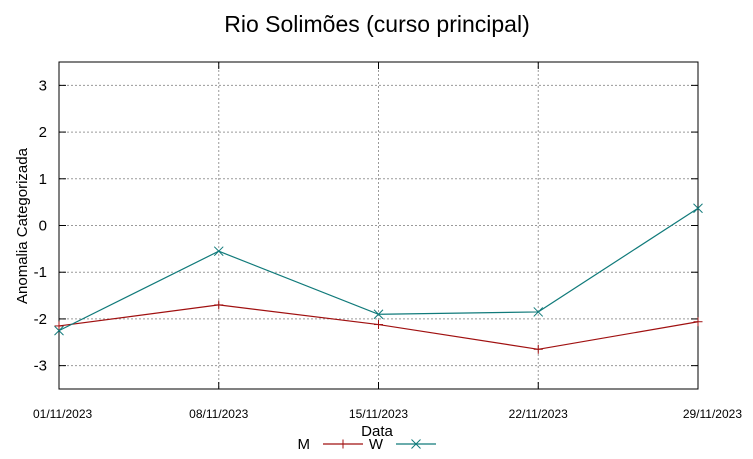 The width and height of the screenshot is (753, 459). I want to click on y-tick-label: 0, so click(43, 226).